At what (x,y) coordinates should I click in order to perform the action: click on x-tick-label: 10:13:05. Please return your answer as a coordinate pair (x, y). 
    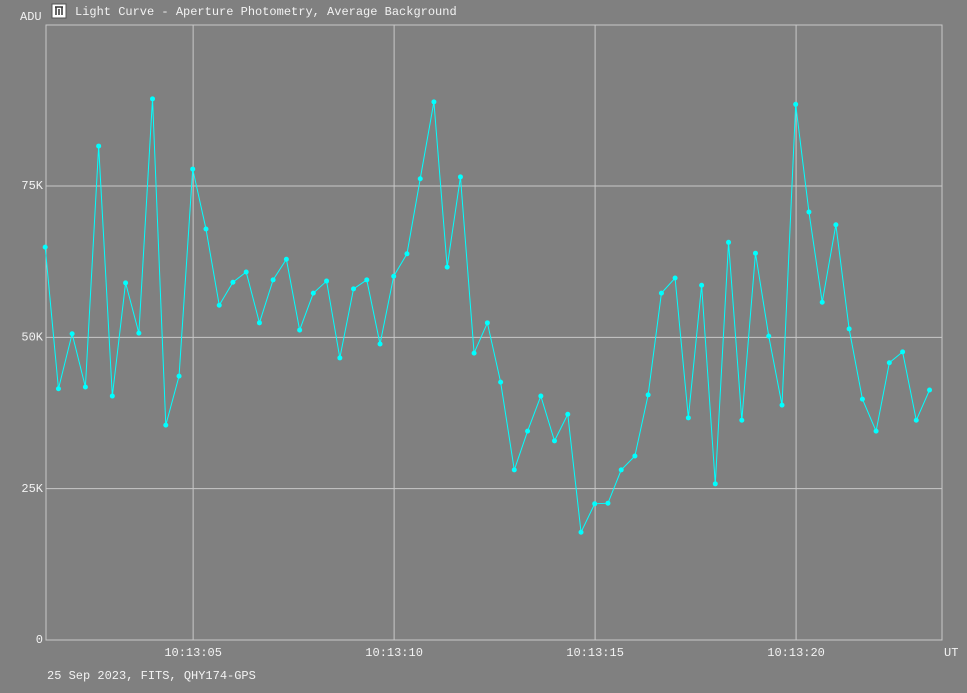
    Looking at the image, I should click on (193, 653).